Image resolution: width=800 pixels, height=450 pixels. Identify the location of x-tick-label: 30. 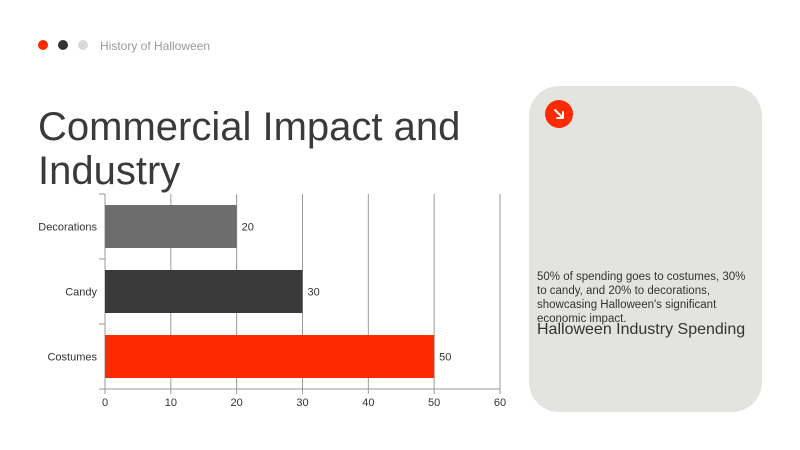
(302, 403).